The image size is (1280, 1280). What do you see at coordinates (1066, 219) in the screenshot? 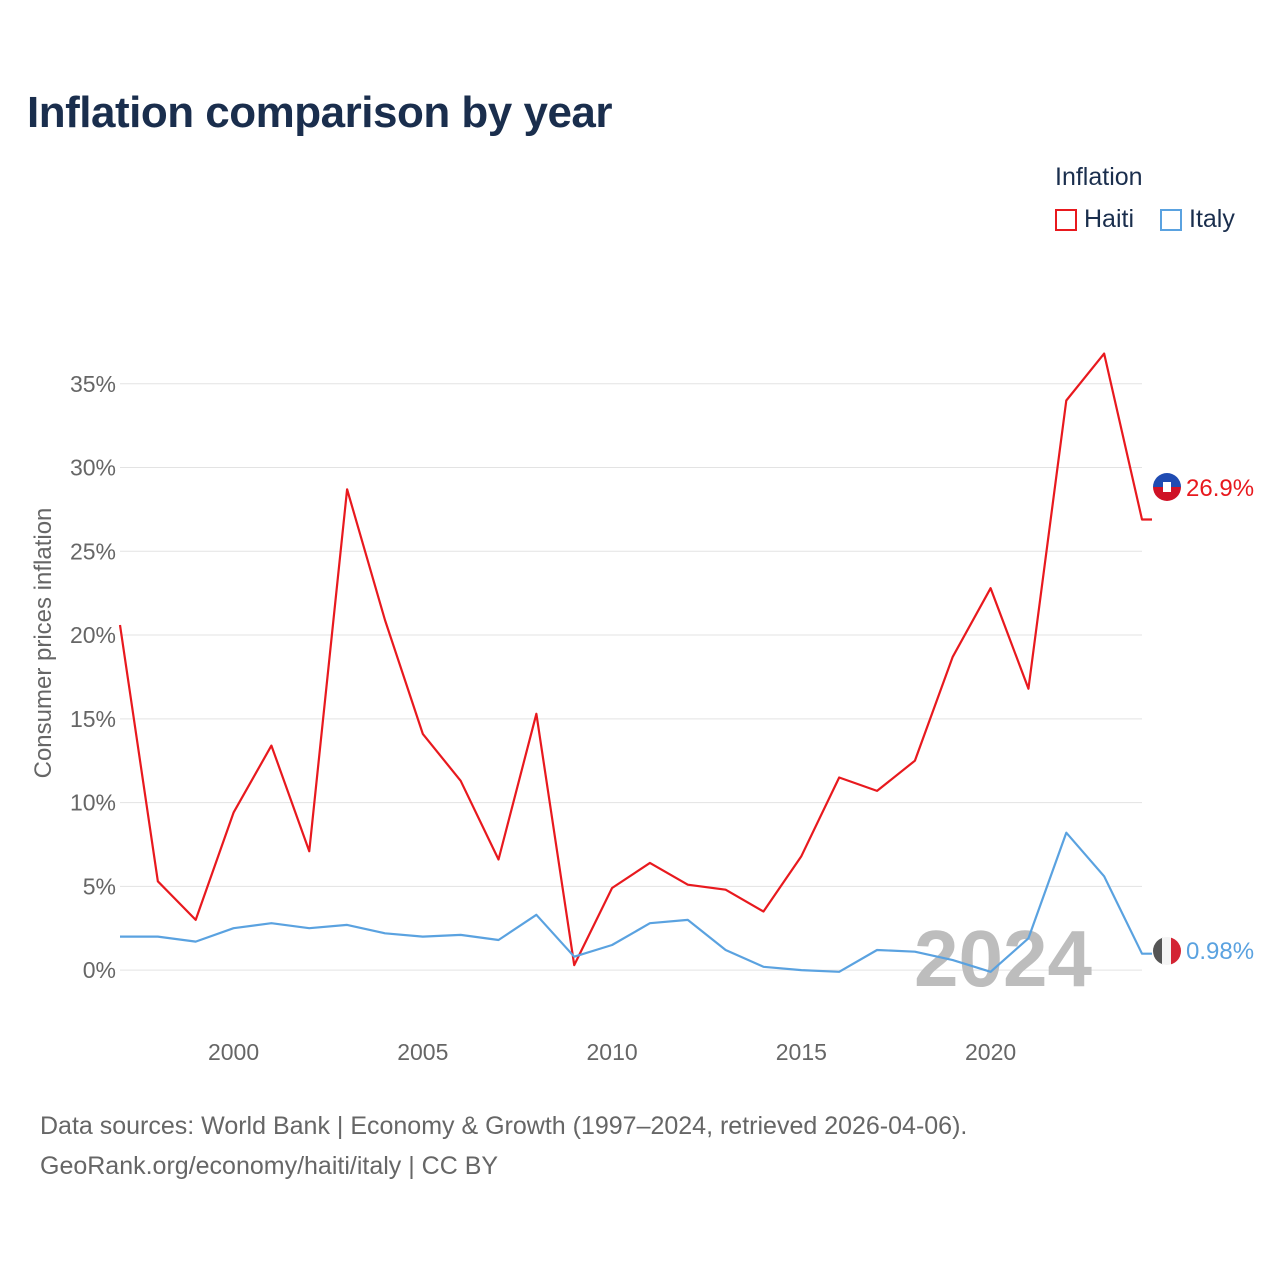
I see `legend-swatch-haiti` at bounding box center [1066, 219].